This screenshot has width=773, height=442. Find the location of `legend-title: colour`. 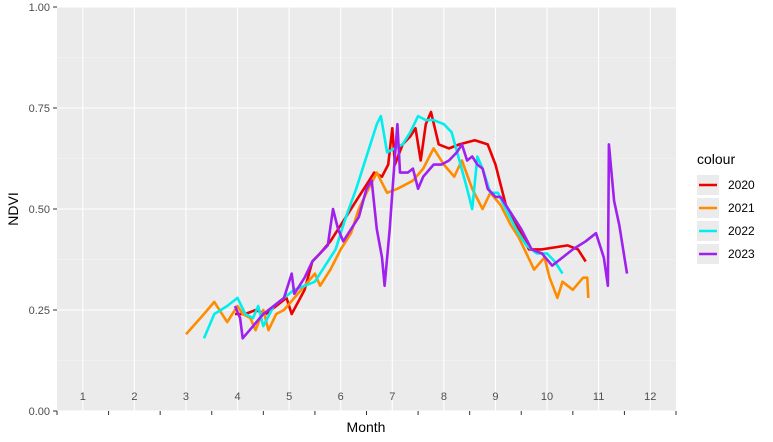

legend-title: colour is located at coordinates (716, 159).